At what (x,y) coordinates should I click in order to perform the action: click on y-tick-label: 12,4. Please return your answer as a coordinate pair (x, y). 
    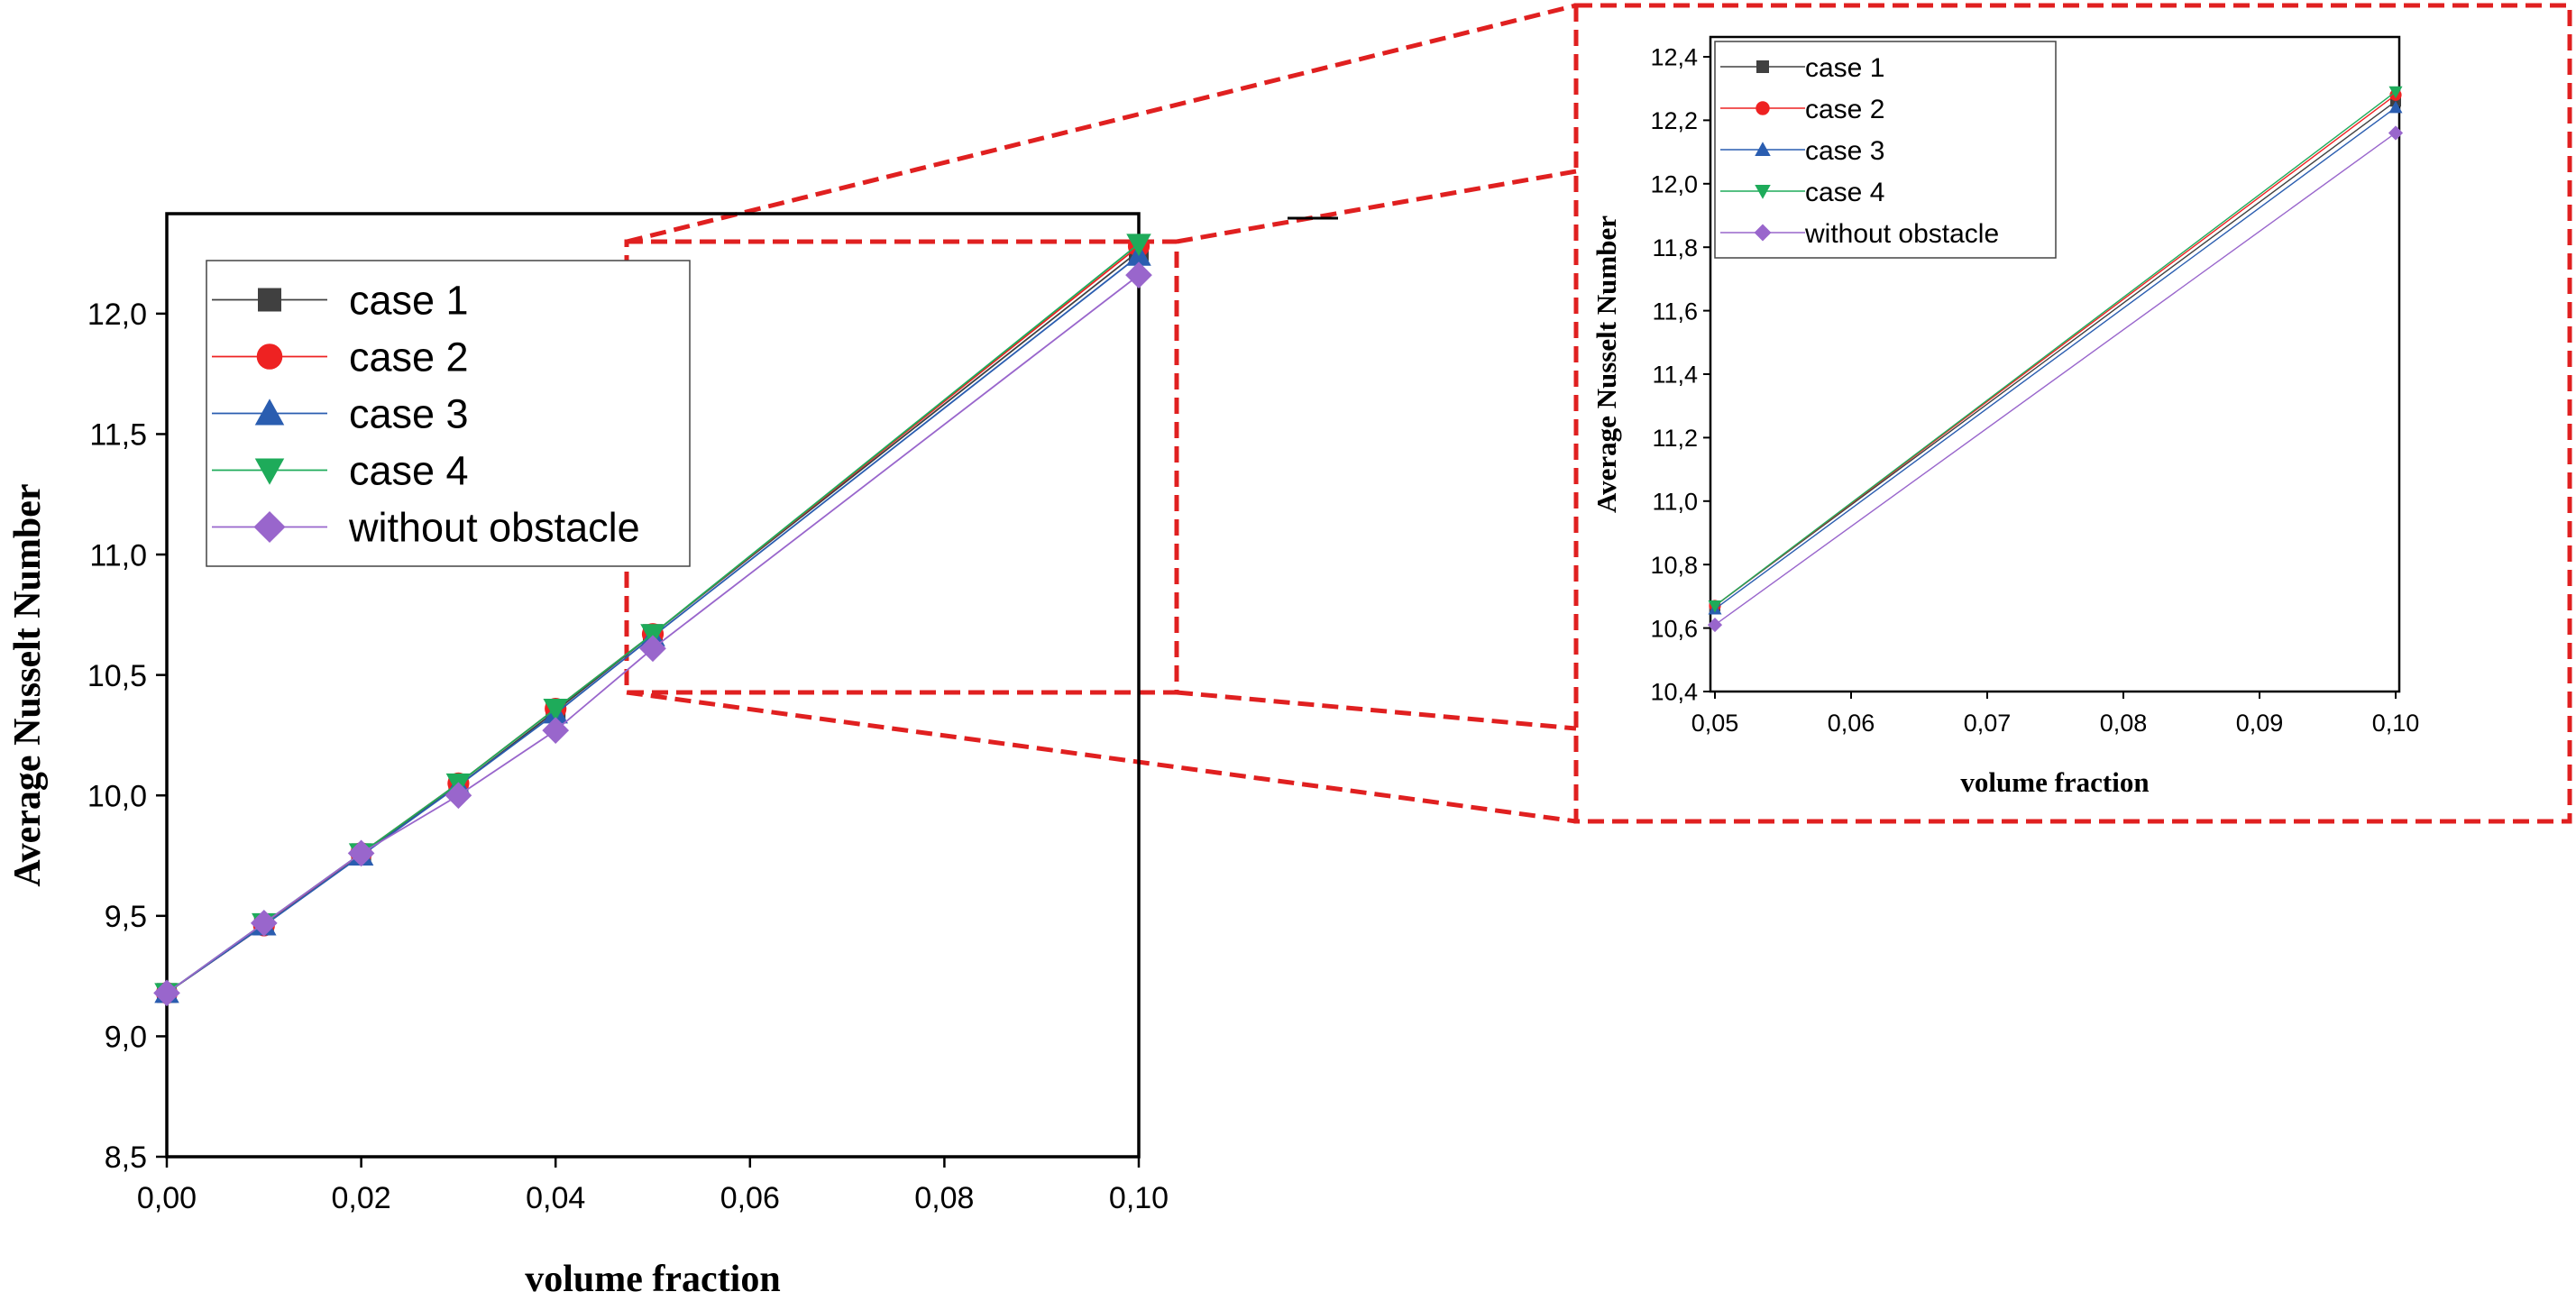
    Looking at the image, I should click on (1674, 58).